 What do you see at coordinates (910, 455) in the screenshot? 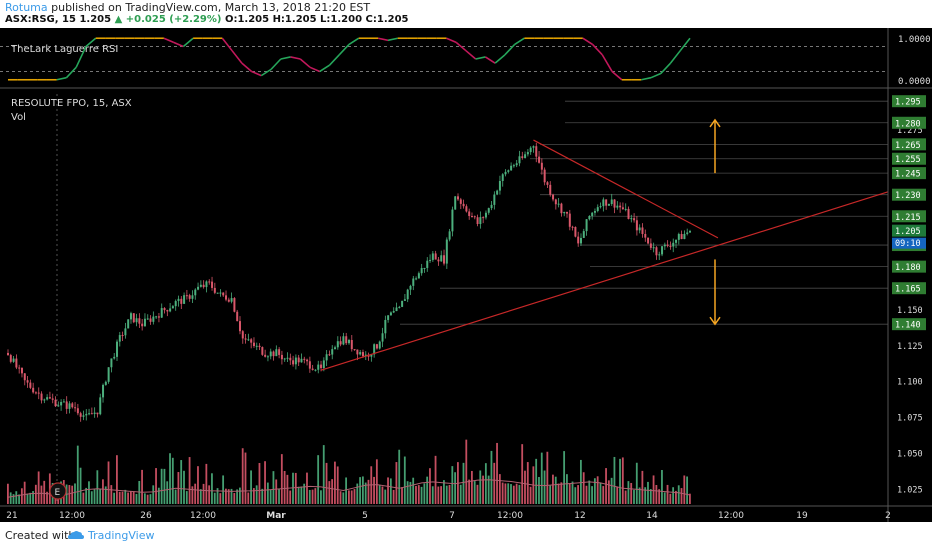
I see `price-y-tick: 1.050` at bounding box center [910, 455].